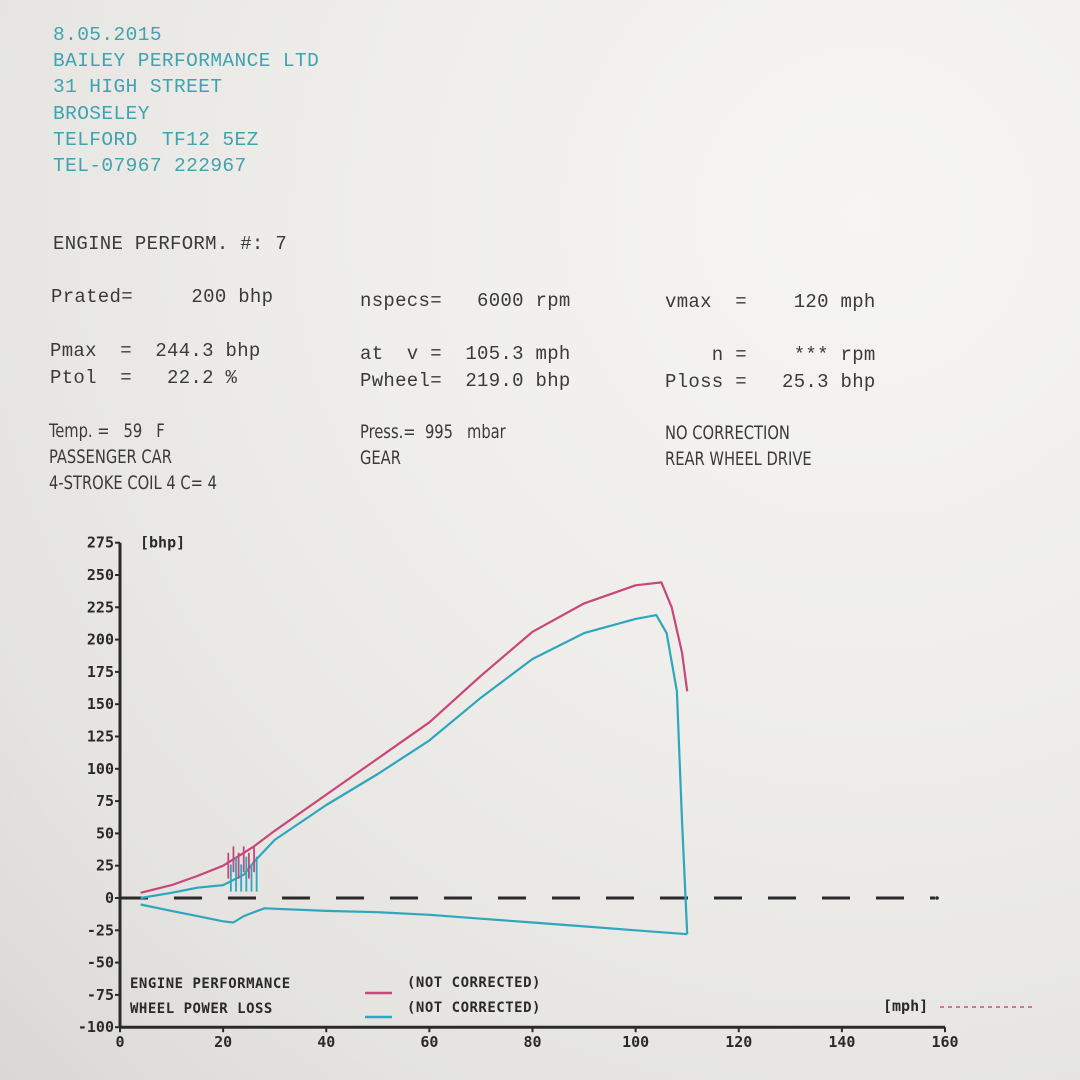  Describe the element at coordinates (738, 459) in the screenshot. I see `drive-type: REAR WHEEL DRIVE` at that location.